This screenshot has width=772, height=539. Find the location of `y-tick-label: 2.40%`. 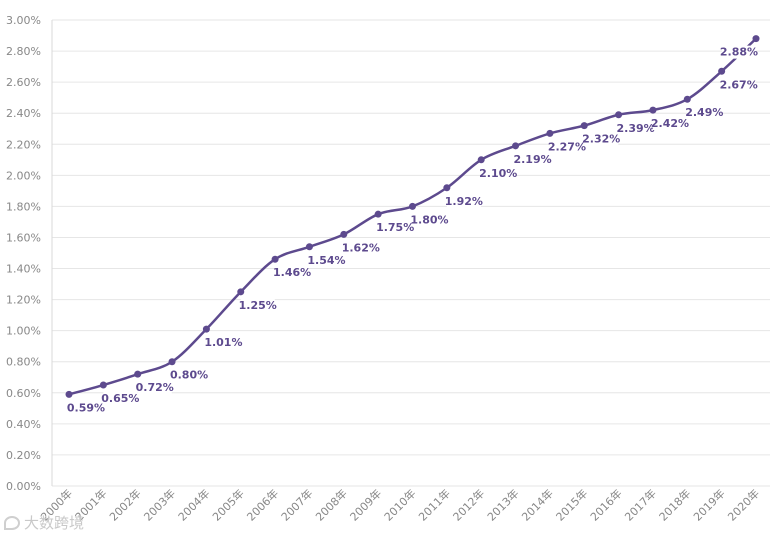

y-tick-label: 2.40% is located at coordinates (23, 113).